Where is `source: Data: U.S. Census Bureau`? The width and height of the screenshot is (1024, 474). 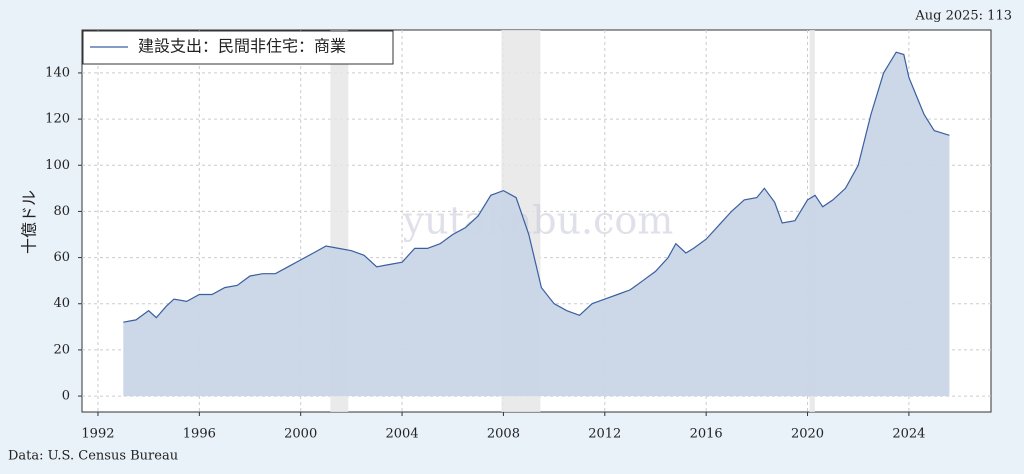
source: Data: U.S. Census Bureau is located at coordinates (93, 456).